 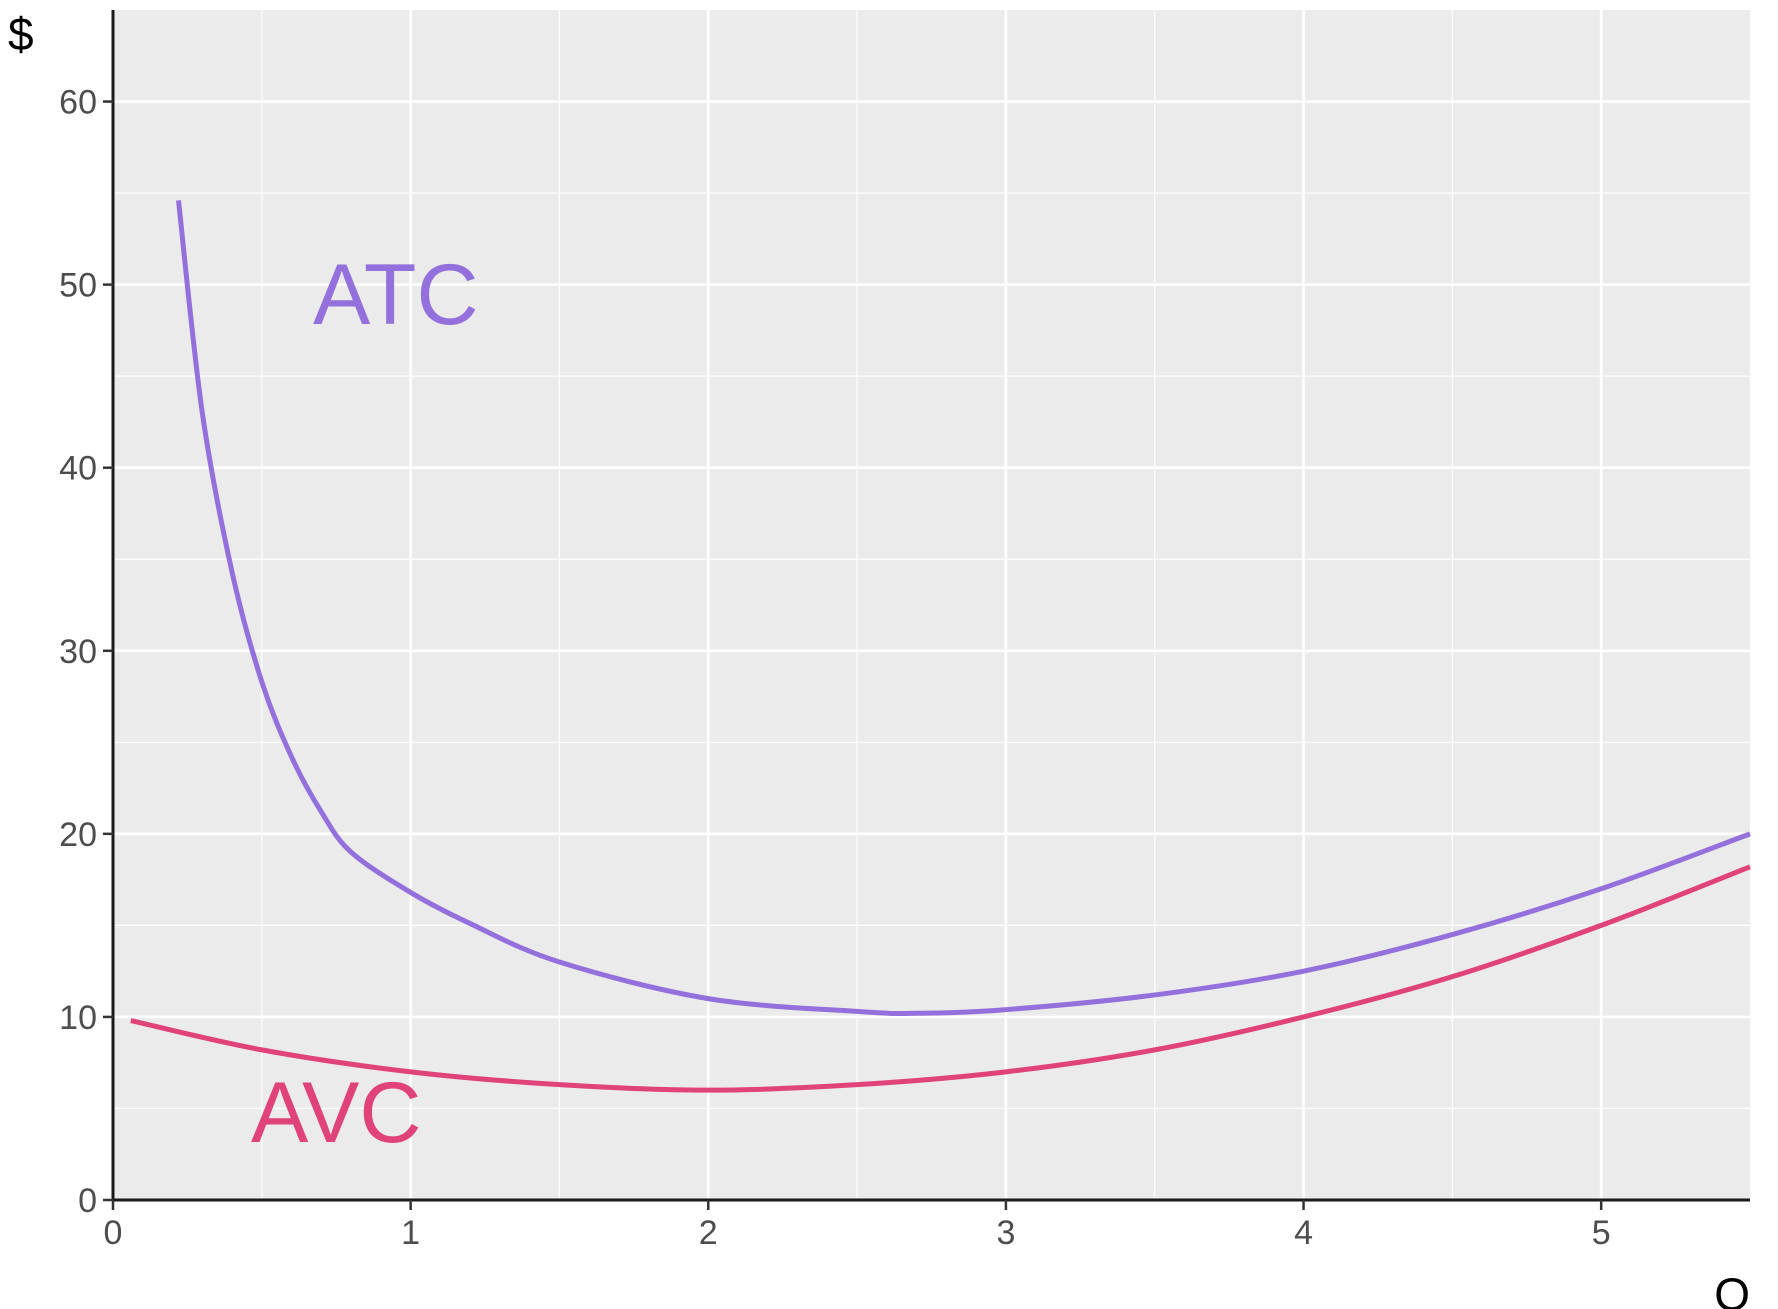 What do you see at coordinates (365, 704) in the screenshot?
I see `annotation-layer: ATC AVC` at bounding box center [365, 704].